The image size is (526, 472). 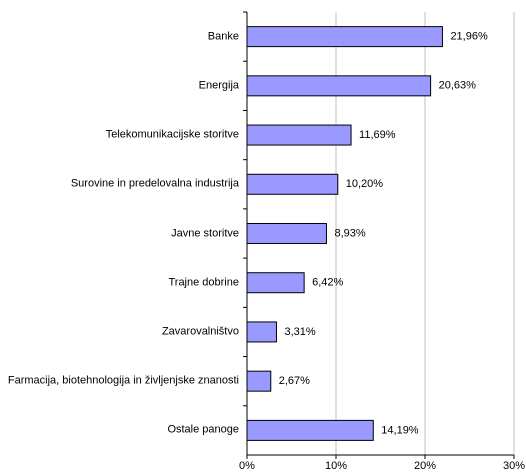 I want to click on y-tick-label: Trajne dobrine, so click(x=203, y=282).